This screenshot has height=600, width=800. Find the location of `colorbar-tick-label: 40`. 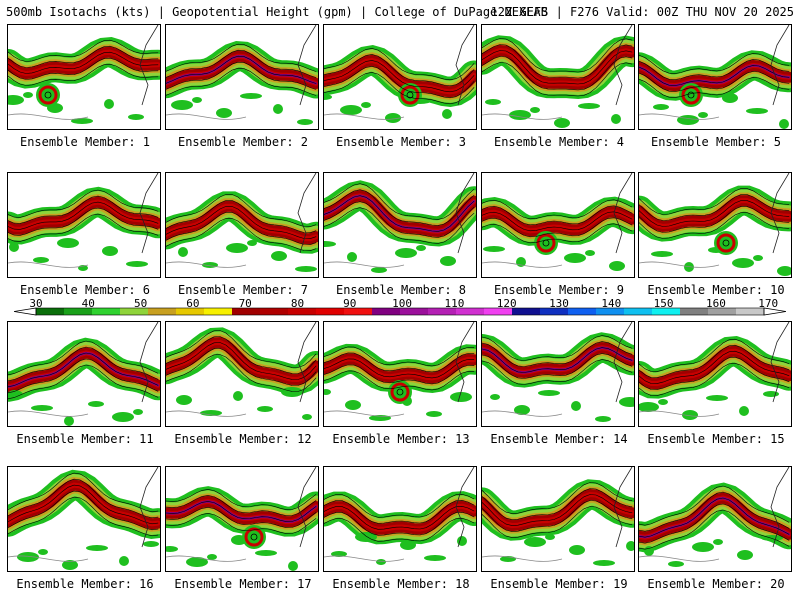

colorbar-tick-label: 40 is located at coordinates (88, 303).